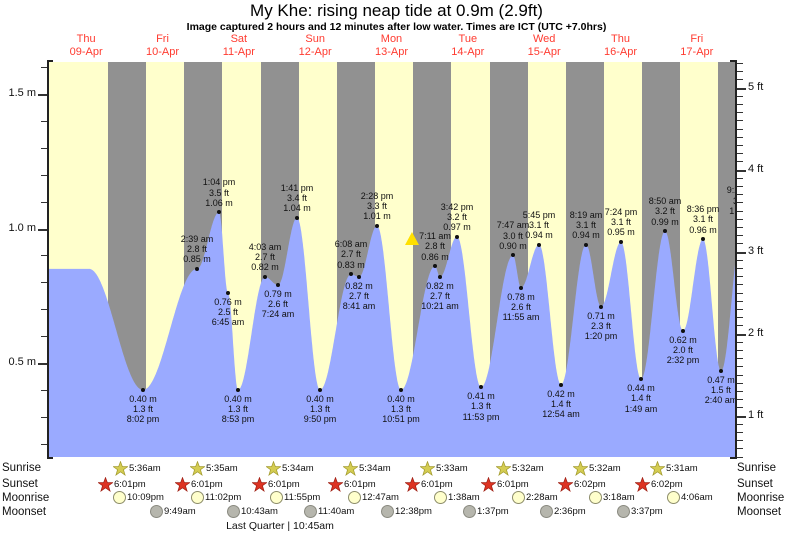  I want to click on line-3: 0.96 m, so click(703, 229).